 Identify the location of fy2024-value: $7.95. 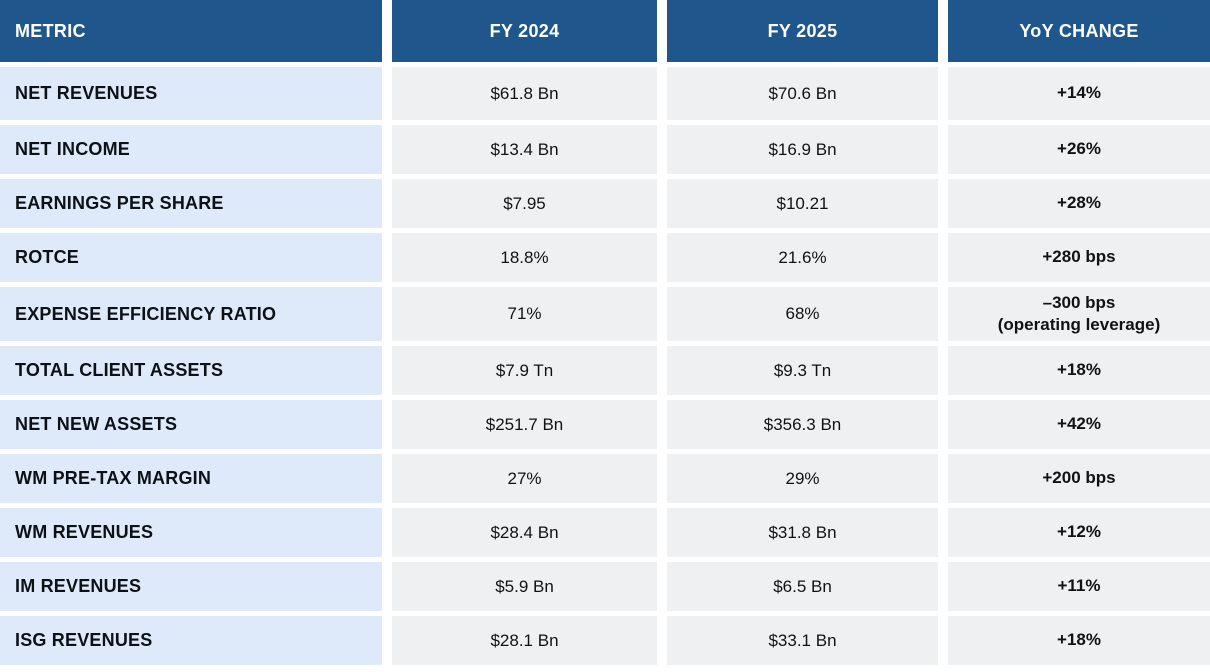
(524, 203).